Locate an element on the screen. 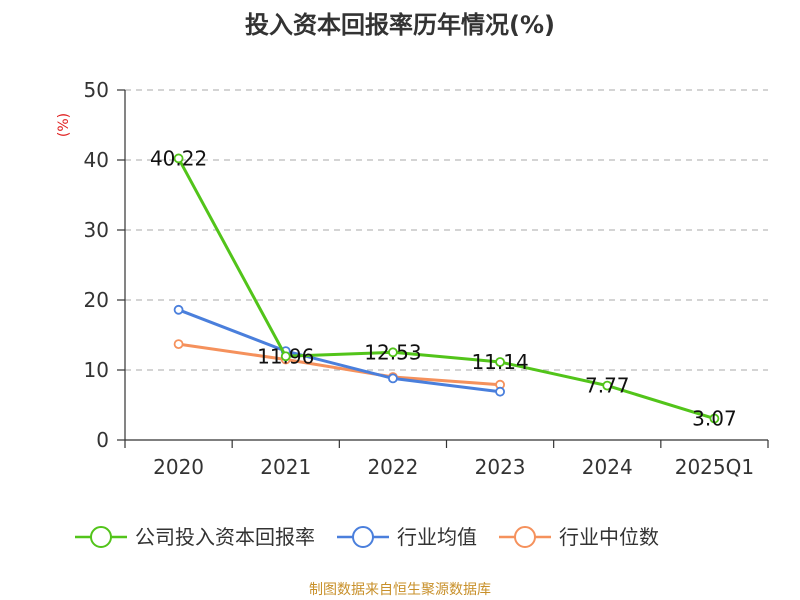 The image size is (800, 600). x-tick-label: 2023 is located at coordinates (500, 467).